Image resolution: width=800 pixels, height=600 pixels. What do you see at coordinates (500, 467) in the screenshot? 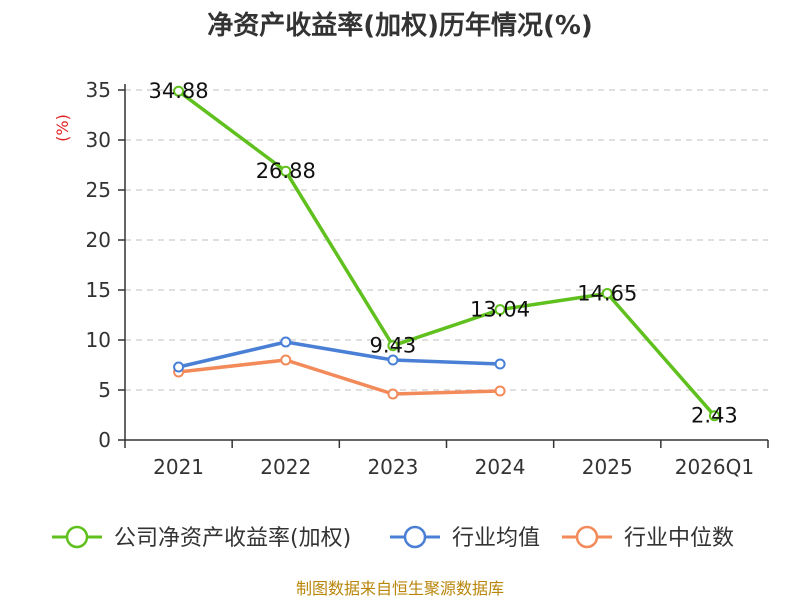
I see `x-tick-label: 2024` at bounding box center [500, 467].